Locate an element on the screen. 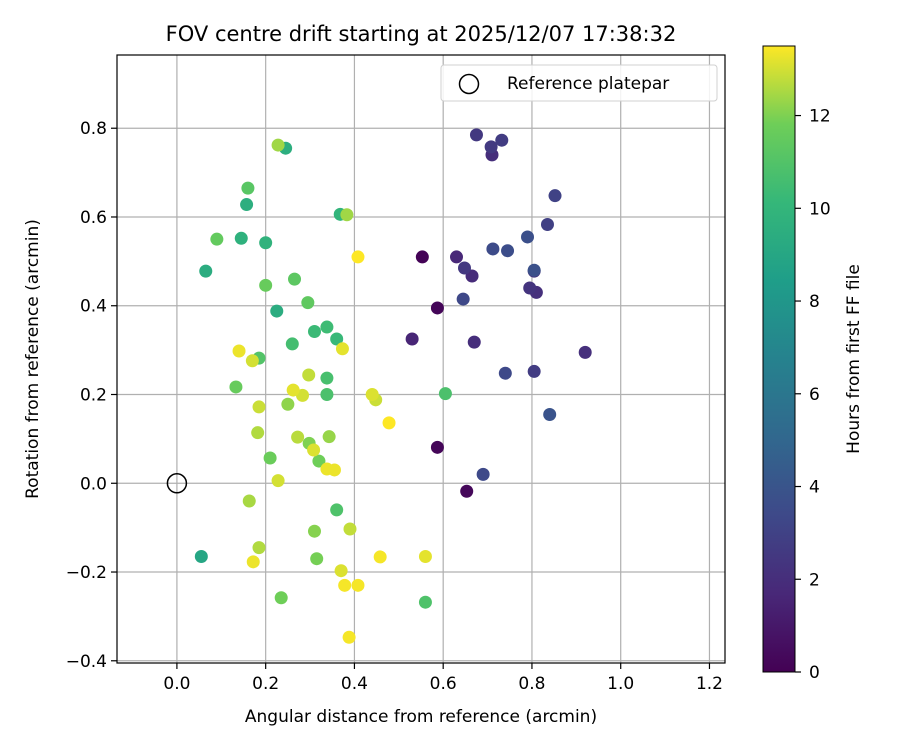 This screenshot has height=754, width=900. y-tick-label: −0.4 is located at coordinates (86, 662).